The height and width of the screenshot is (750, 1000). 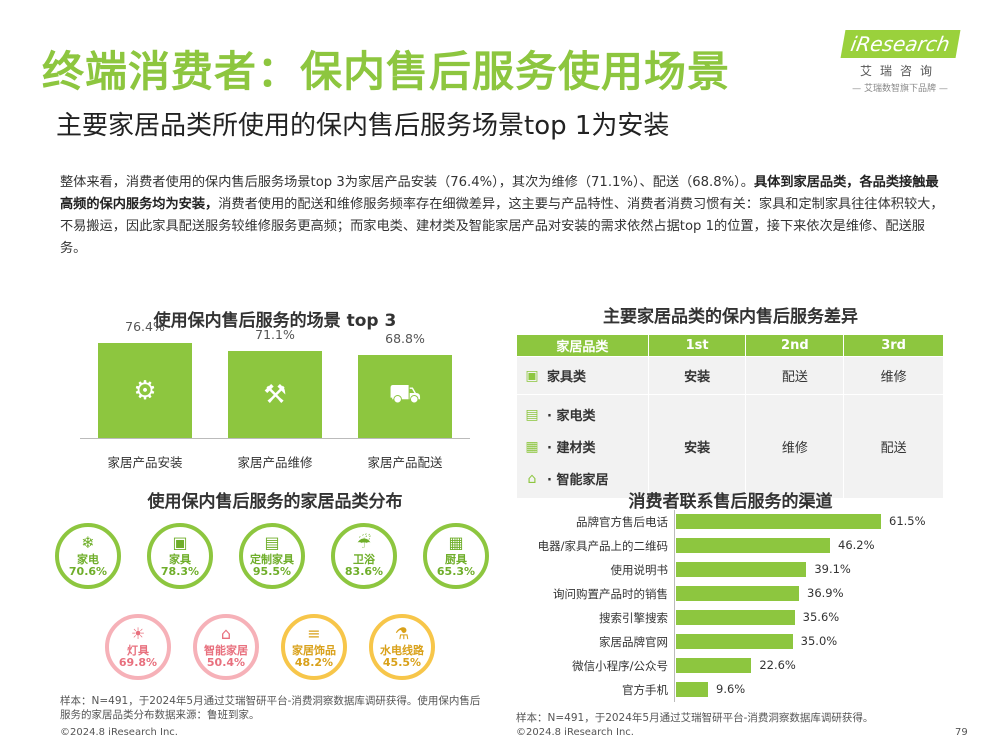 What do you see at coordinates (402, 650) in the screenshot?
I see `category-name: 水电线路` at bounding box center [402, 650].